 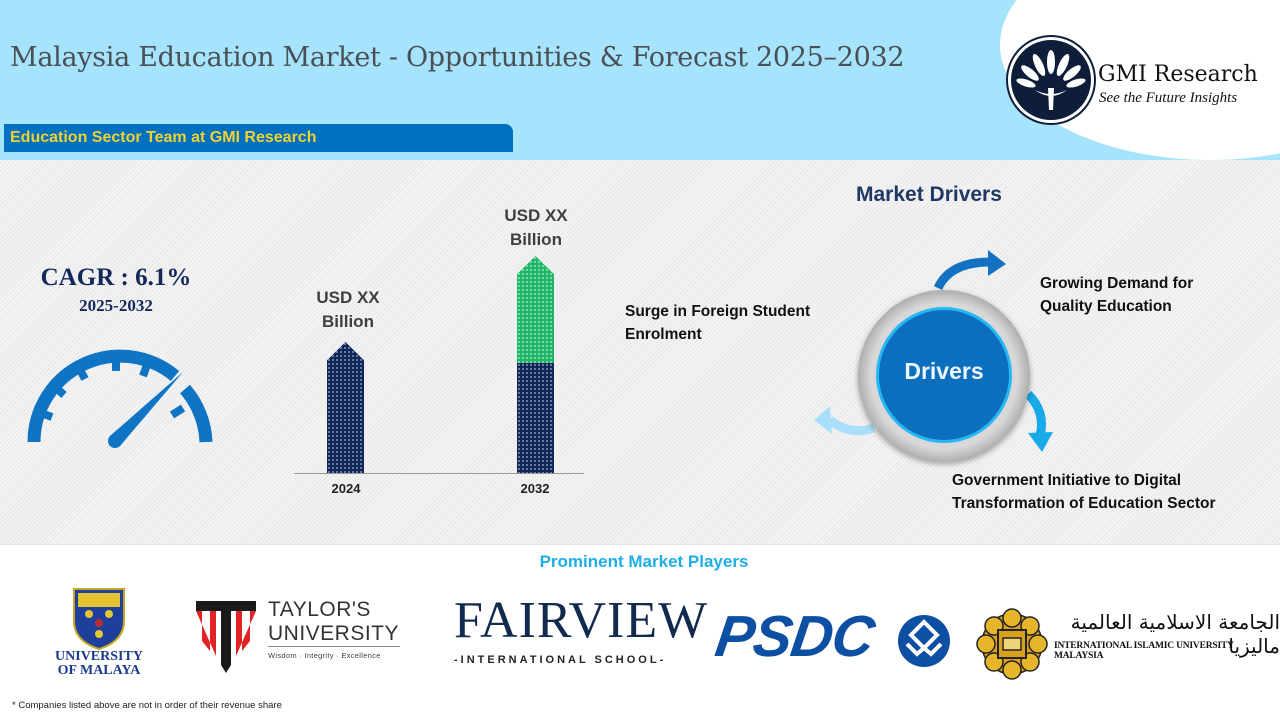 What do you see at coordinates (1117, 283) in the screenshot?
I see `driver-line: Growing Demand for` at bounding box center [1117, 283].